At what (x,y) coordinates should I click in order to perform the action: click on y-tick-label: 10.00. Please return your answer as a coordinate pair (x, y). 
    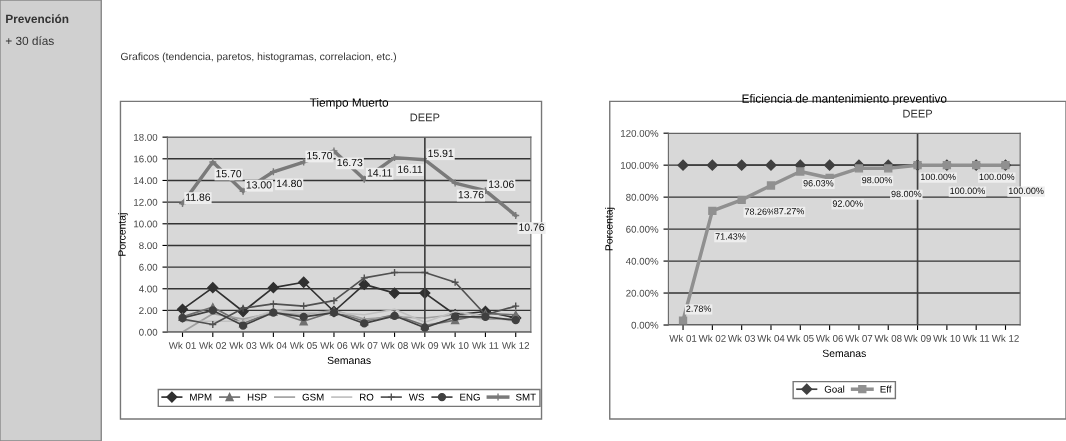
    Looking at the image, I should click on (146, 224).